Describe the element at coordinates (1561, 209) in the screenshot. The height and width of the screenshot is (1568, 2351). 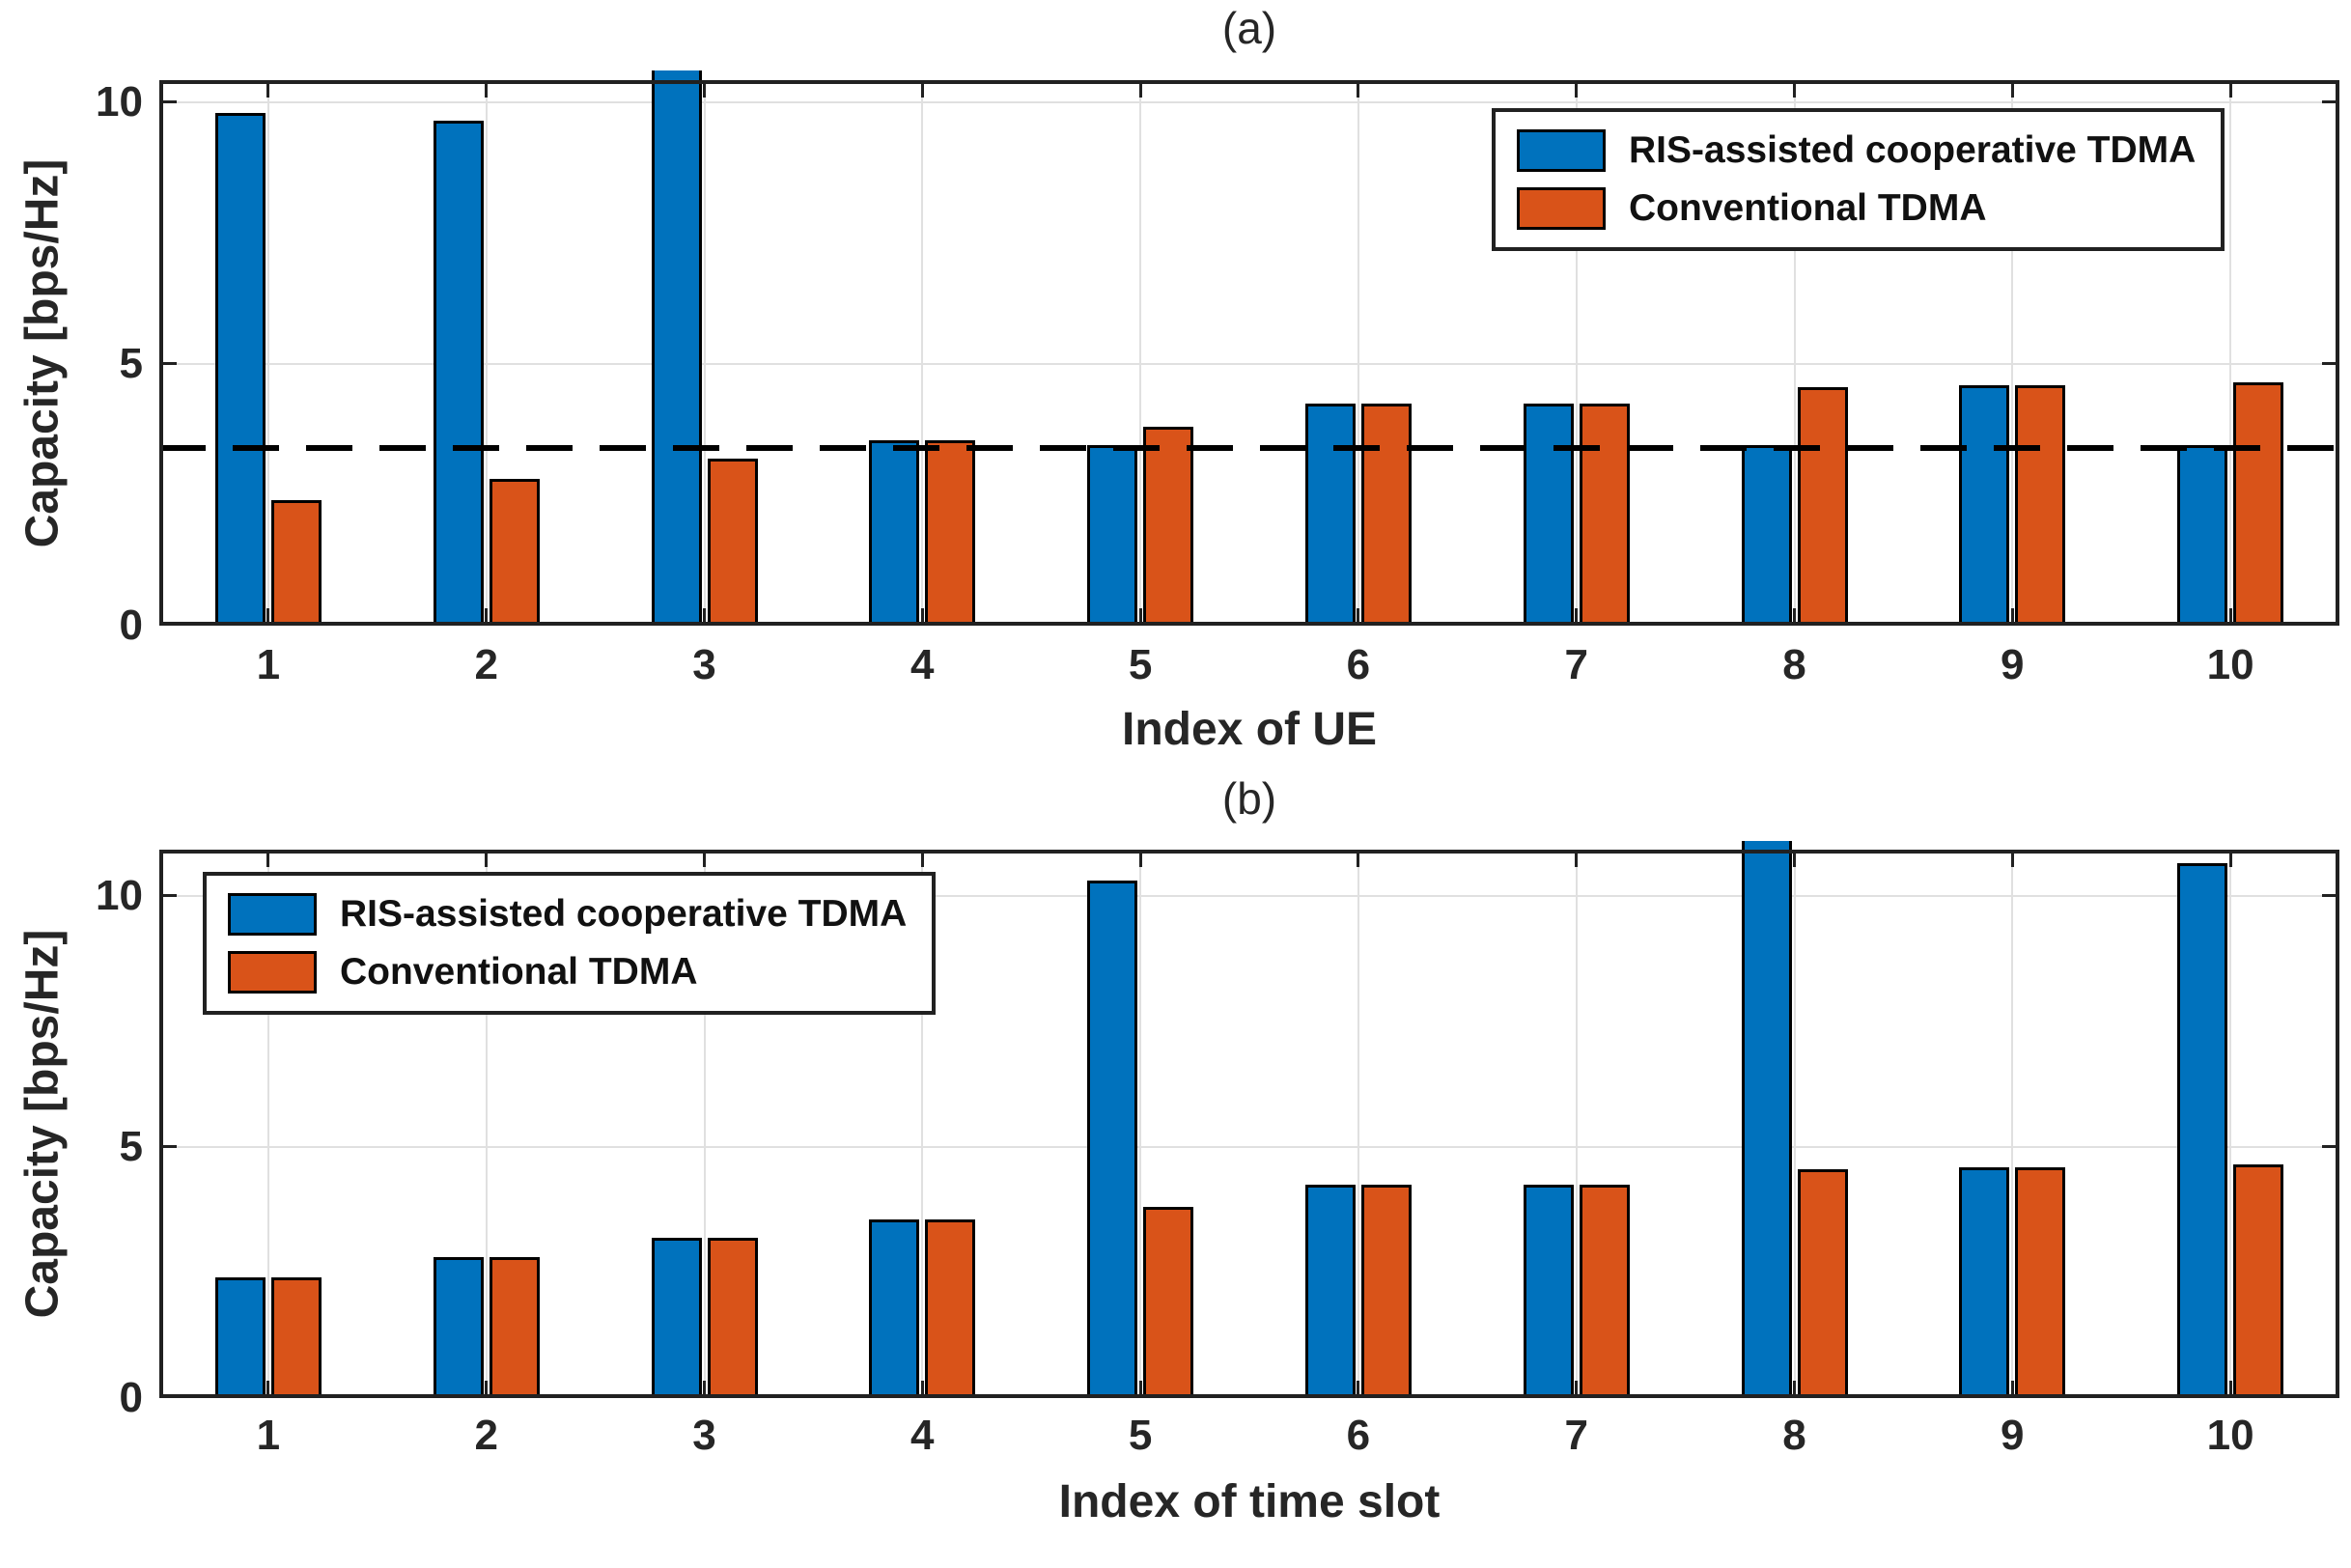
I see `legend-swatch-conventional` at that location.